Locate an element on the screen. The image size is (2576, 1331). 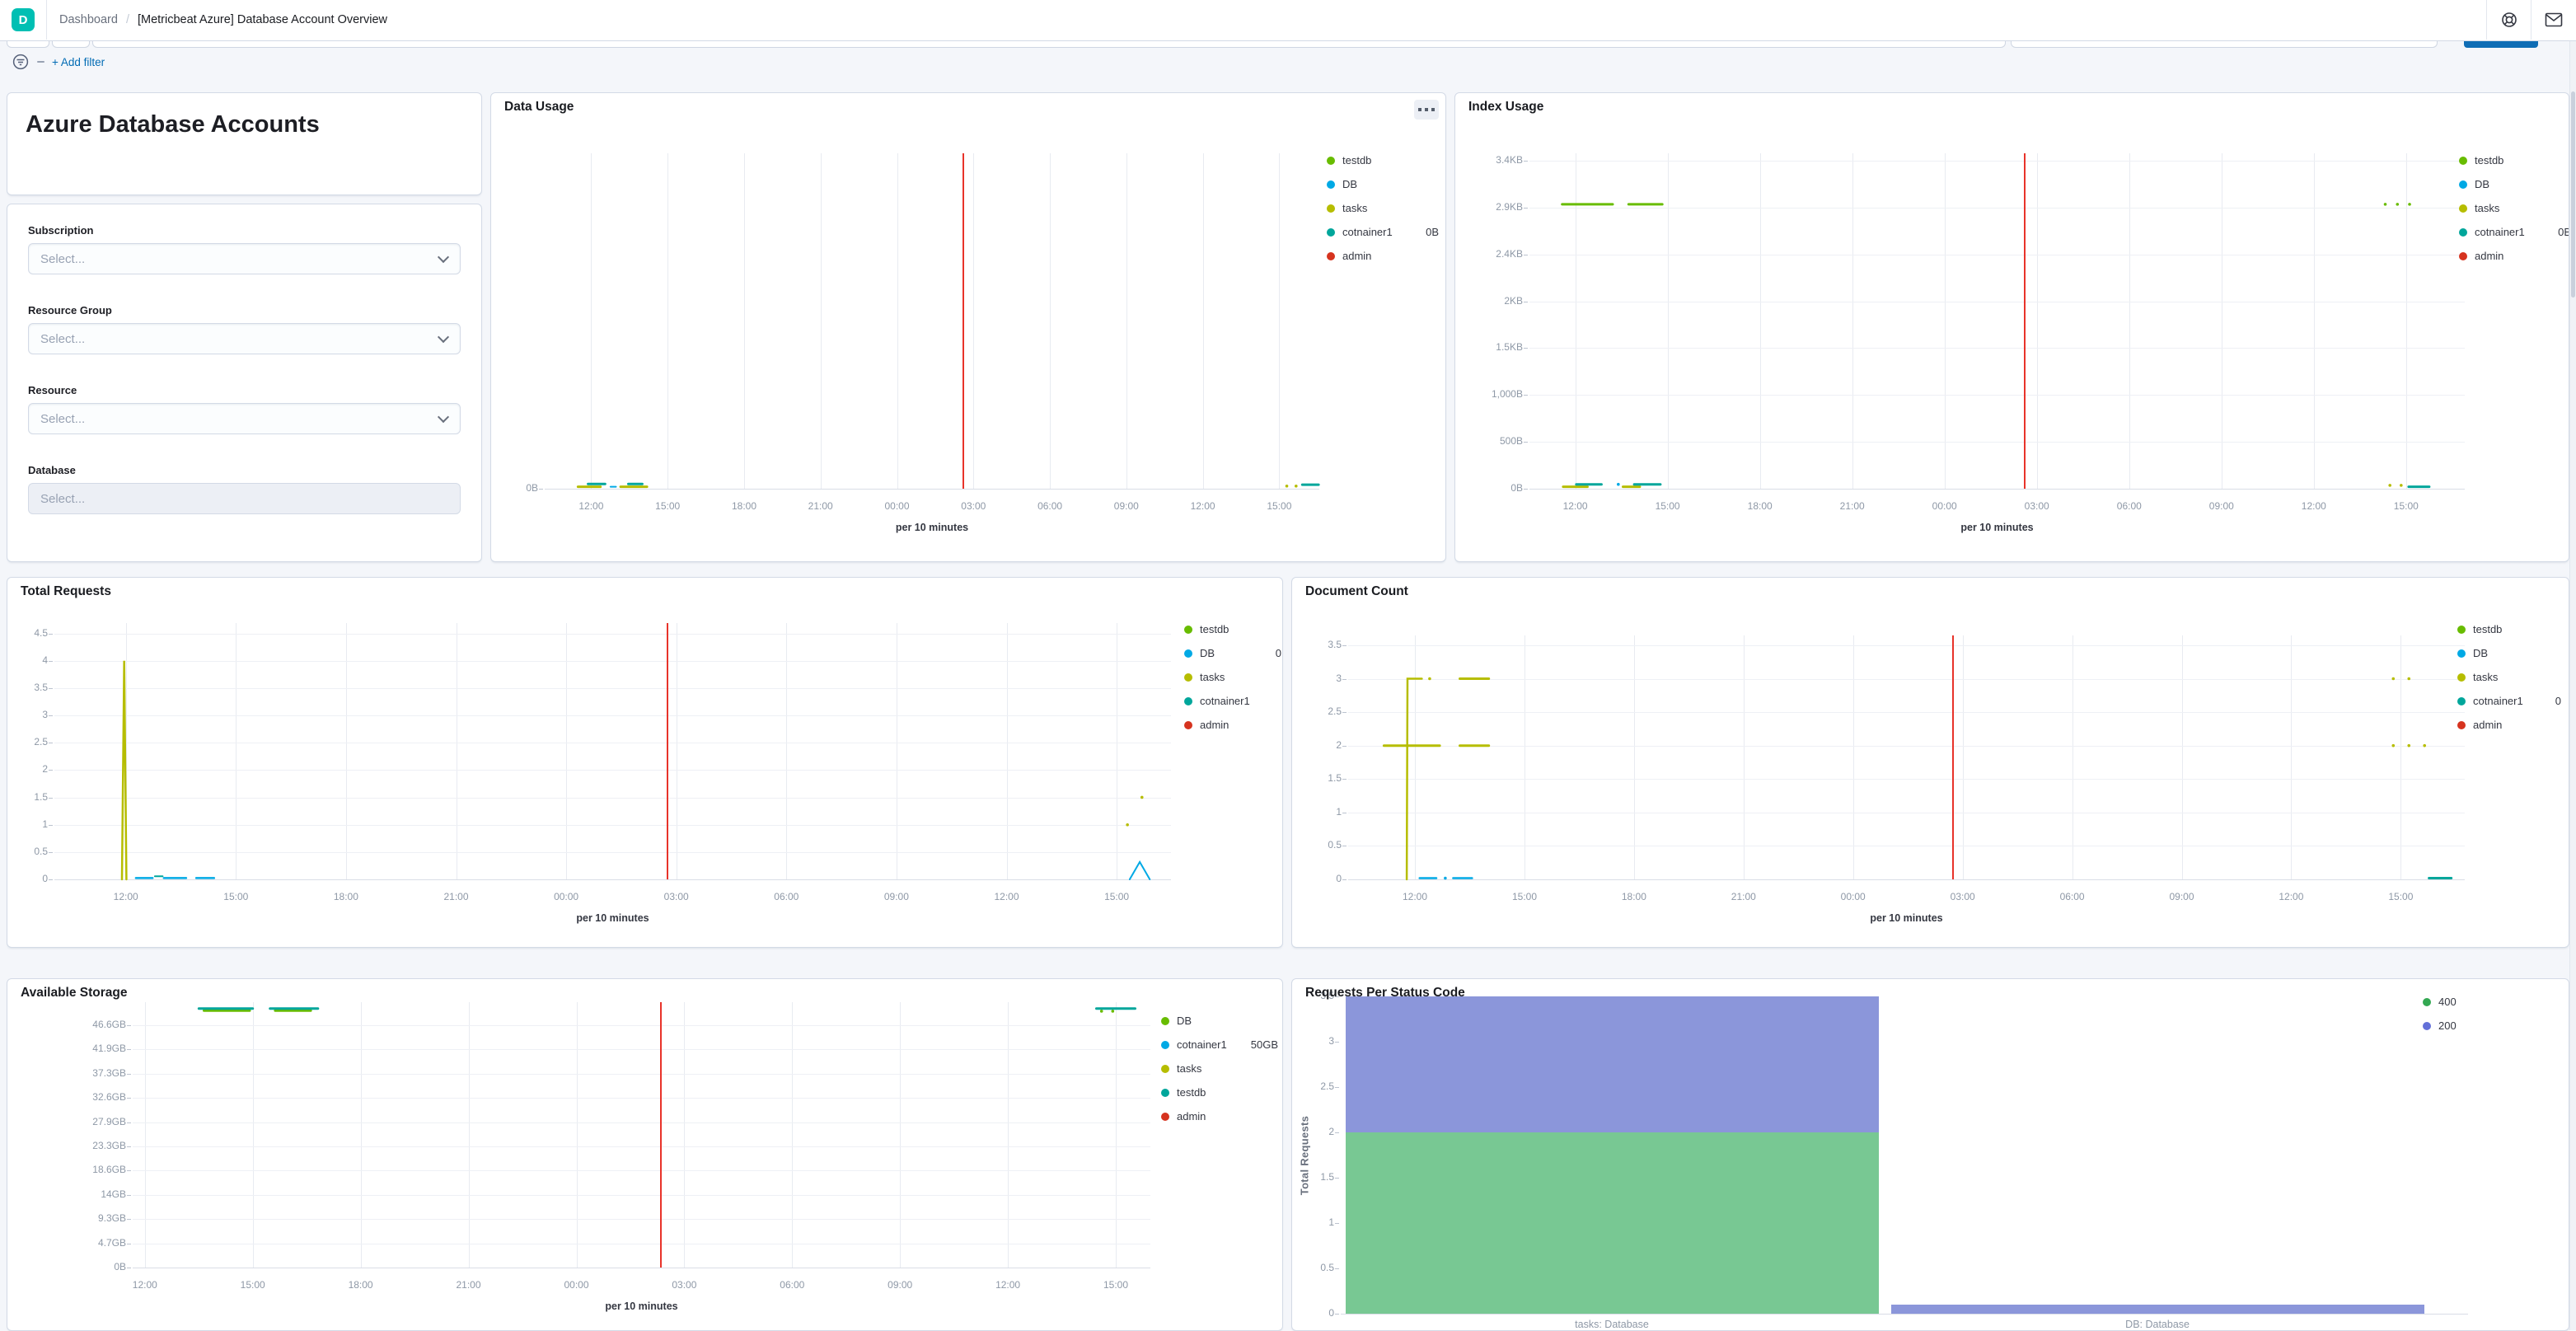
markdown-panel: Azure Database Accounts is located at coordinates (244, 143).